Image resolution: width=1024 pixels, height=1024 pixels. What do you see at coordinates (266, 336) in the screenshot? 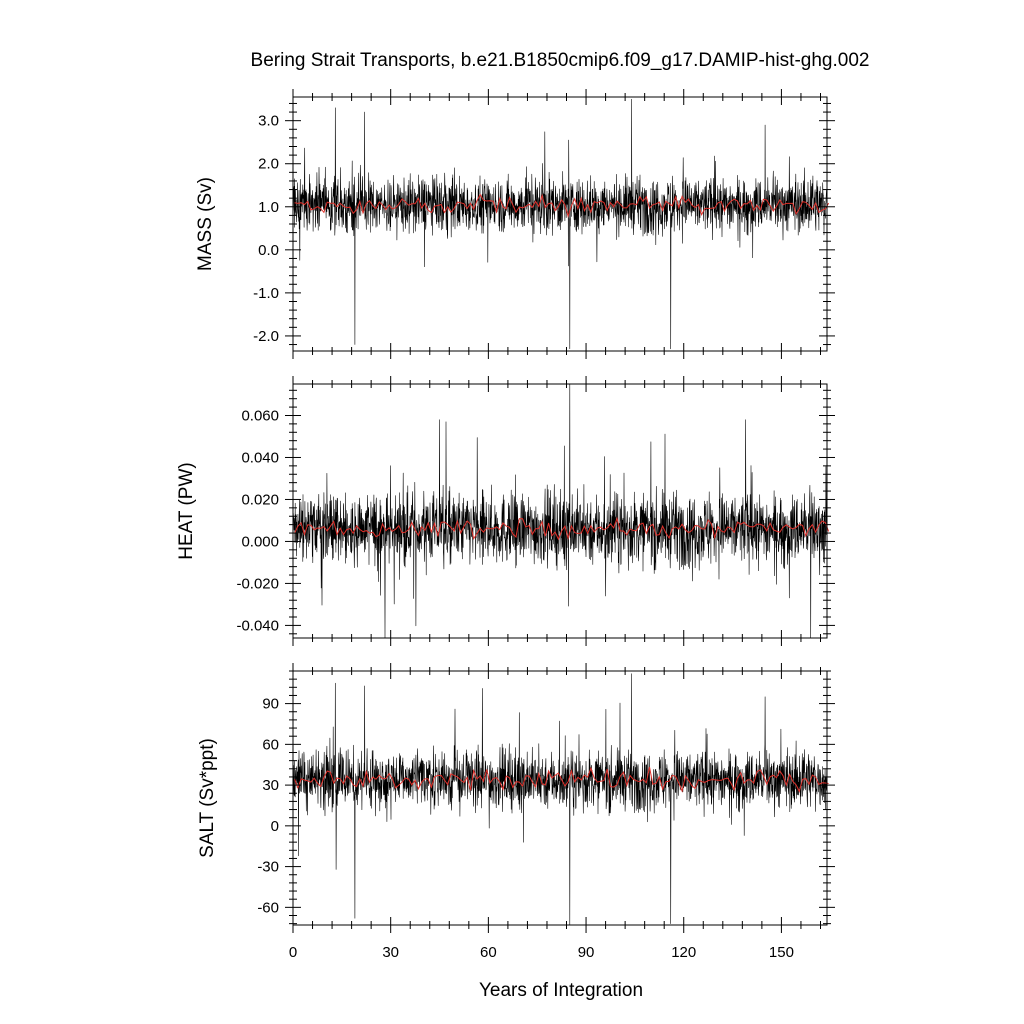
I see `y-tick-label: -2.0` at bounding box center [266, 336].